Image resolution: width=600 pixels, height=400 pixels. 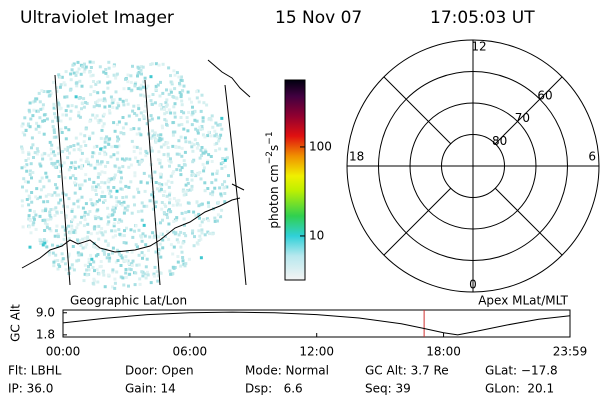 What do you see at coordinates (274, 389) in the screenshot?
I see `status-field: Dsp: 6.6` at bounding box center [274, 389].